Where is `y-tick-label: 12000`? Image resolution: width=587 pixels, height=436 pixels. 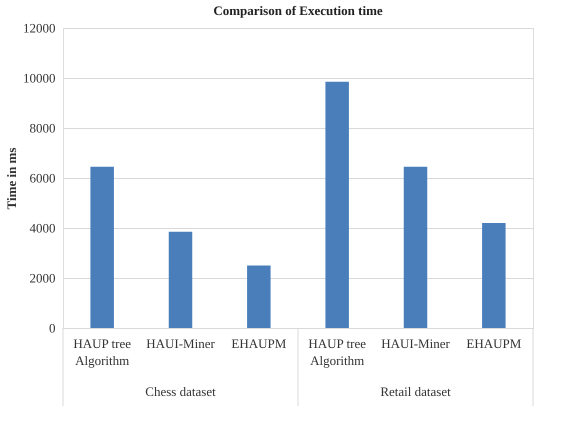 y-tick-label: 12000 is located at coordinates (39, 28).